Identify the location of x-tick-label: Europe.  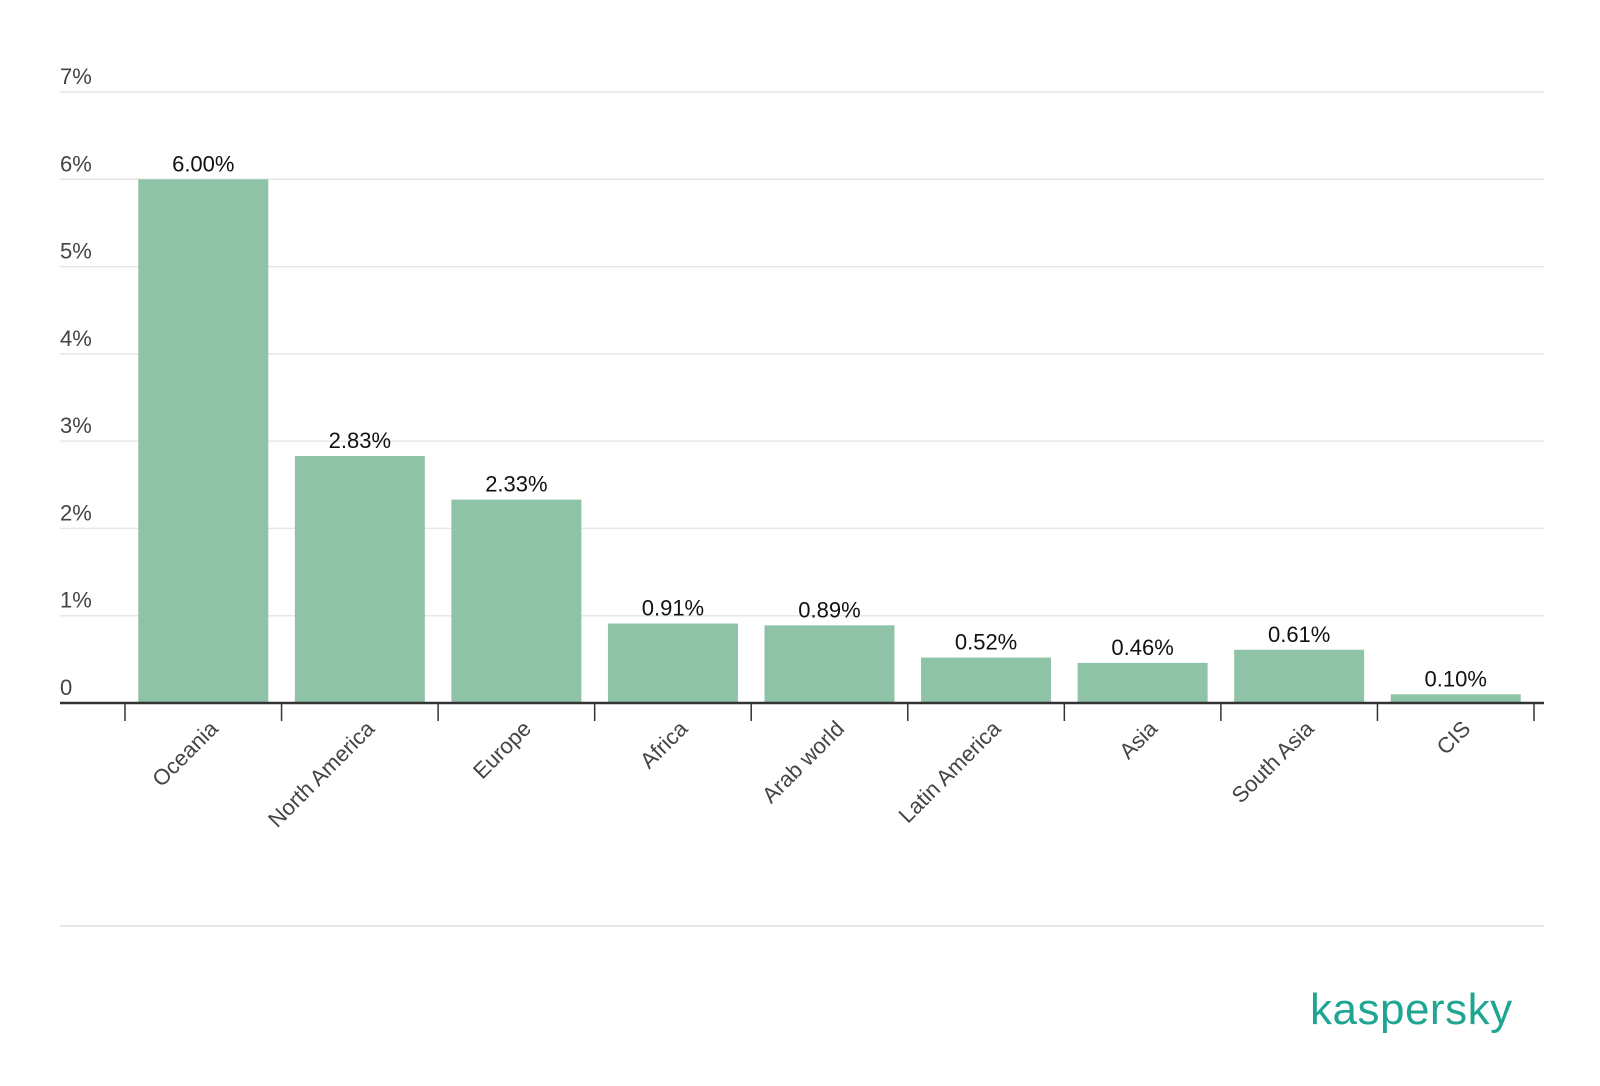
(502, 750).